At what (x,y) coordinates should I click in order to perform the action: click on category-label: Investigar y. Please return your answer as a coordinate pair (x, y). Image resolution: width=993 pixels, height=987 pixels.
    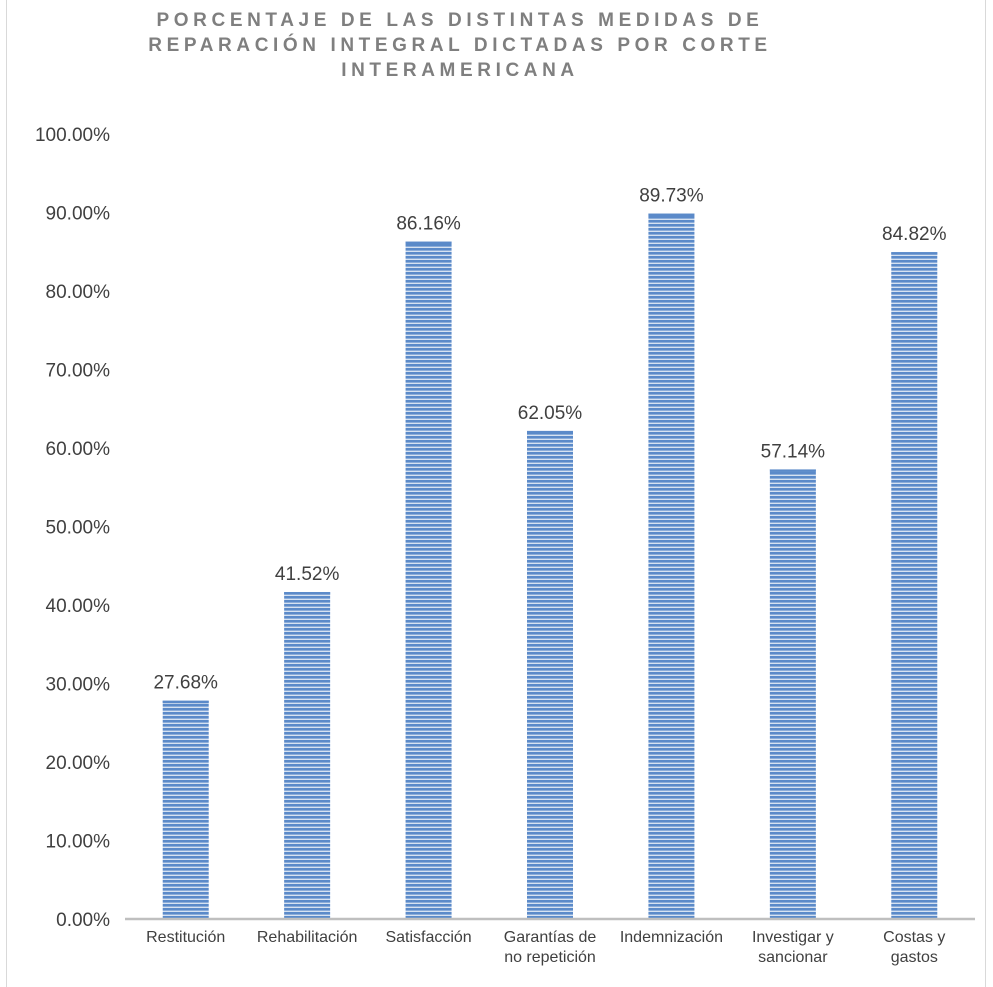
    Looking at the image, I should click on (793, 937).